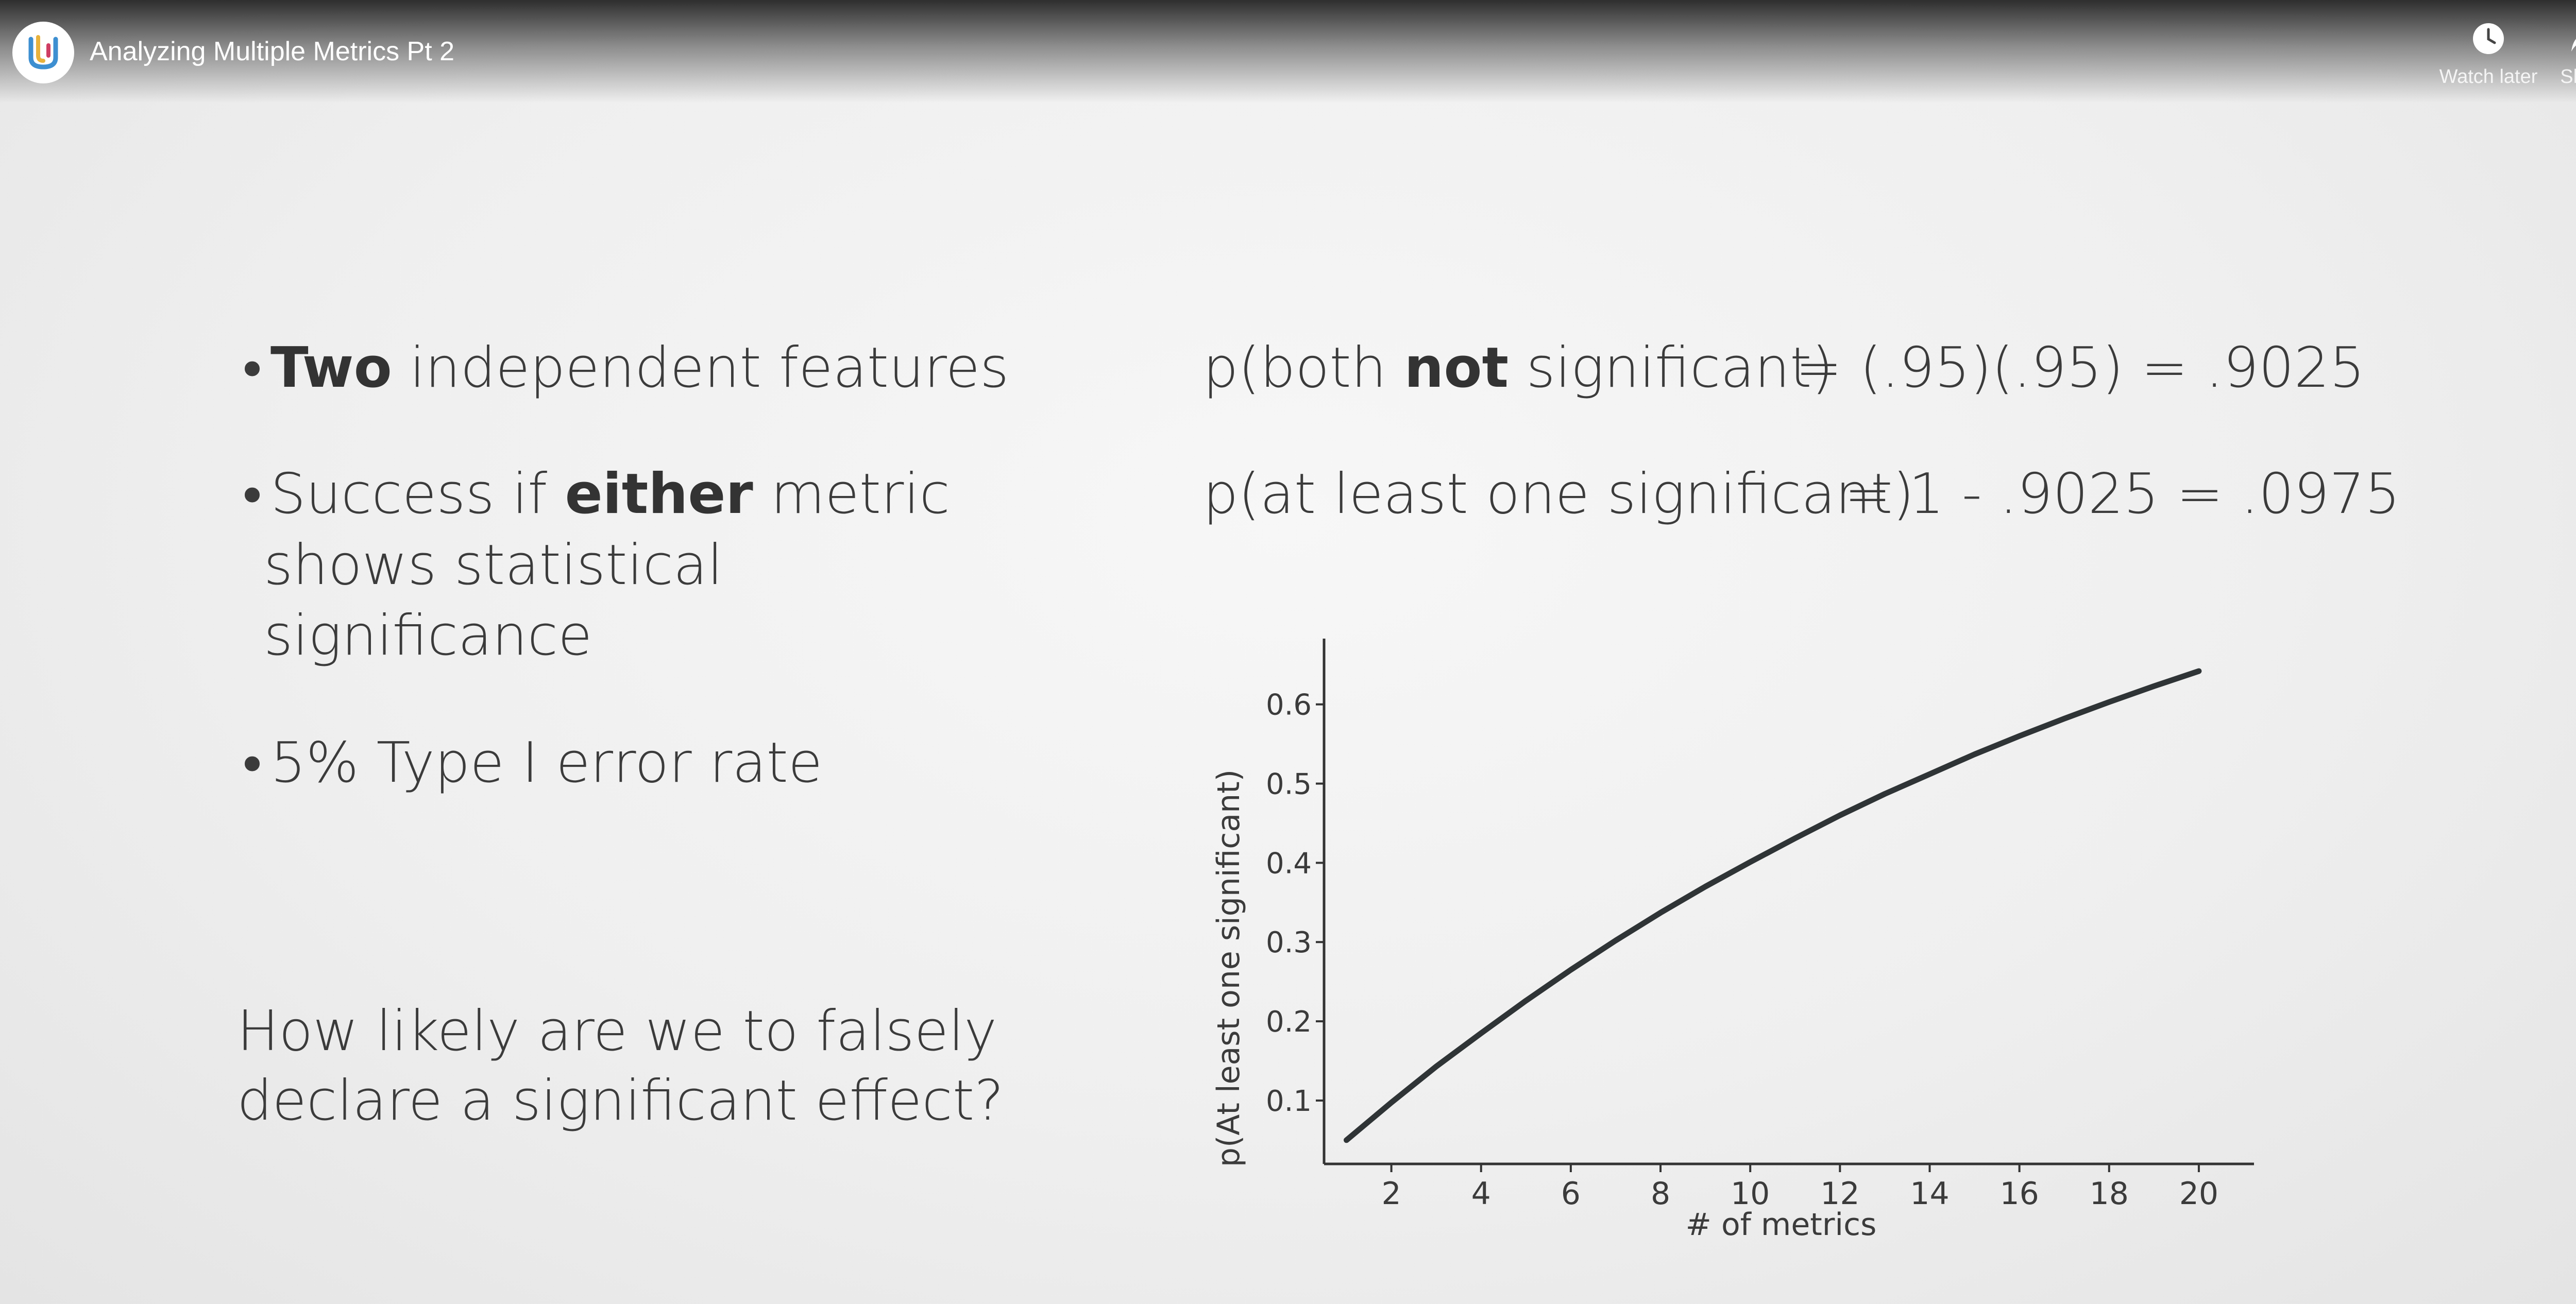  What do you see at coordinates (1229, 968) in the screenshot?
I see `y-axis-label: p(At least one significant)` at bounding box center [1229, 968].